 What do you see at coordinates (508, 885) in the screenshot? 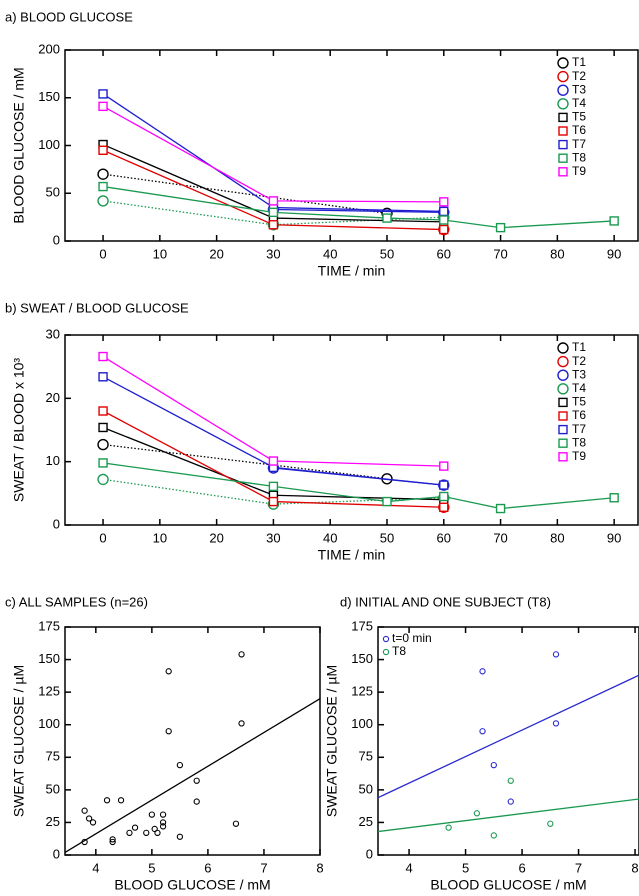
I see `x-axis-label: BLOOD GLUCOSE / mM` at bounding box center [508, 885].